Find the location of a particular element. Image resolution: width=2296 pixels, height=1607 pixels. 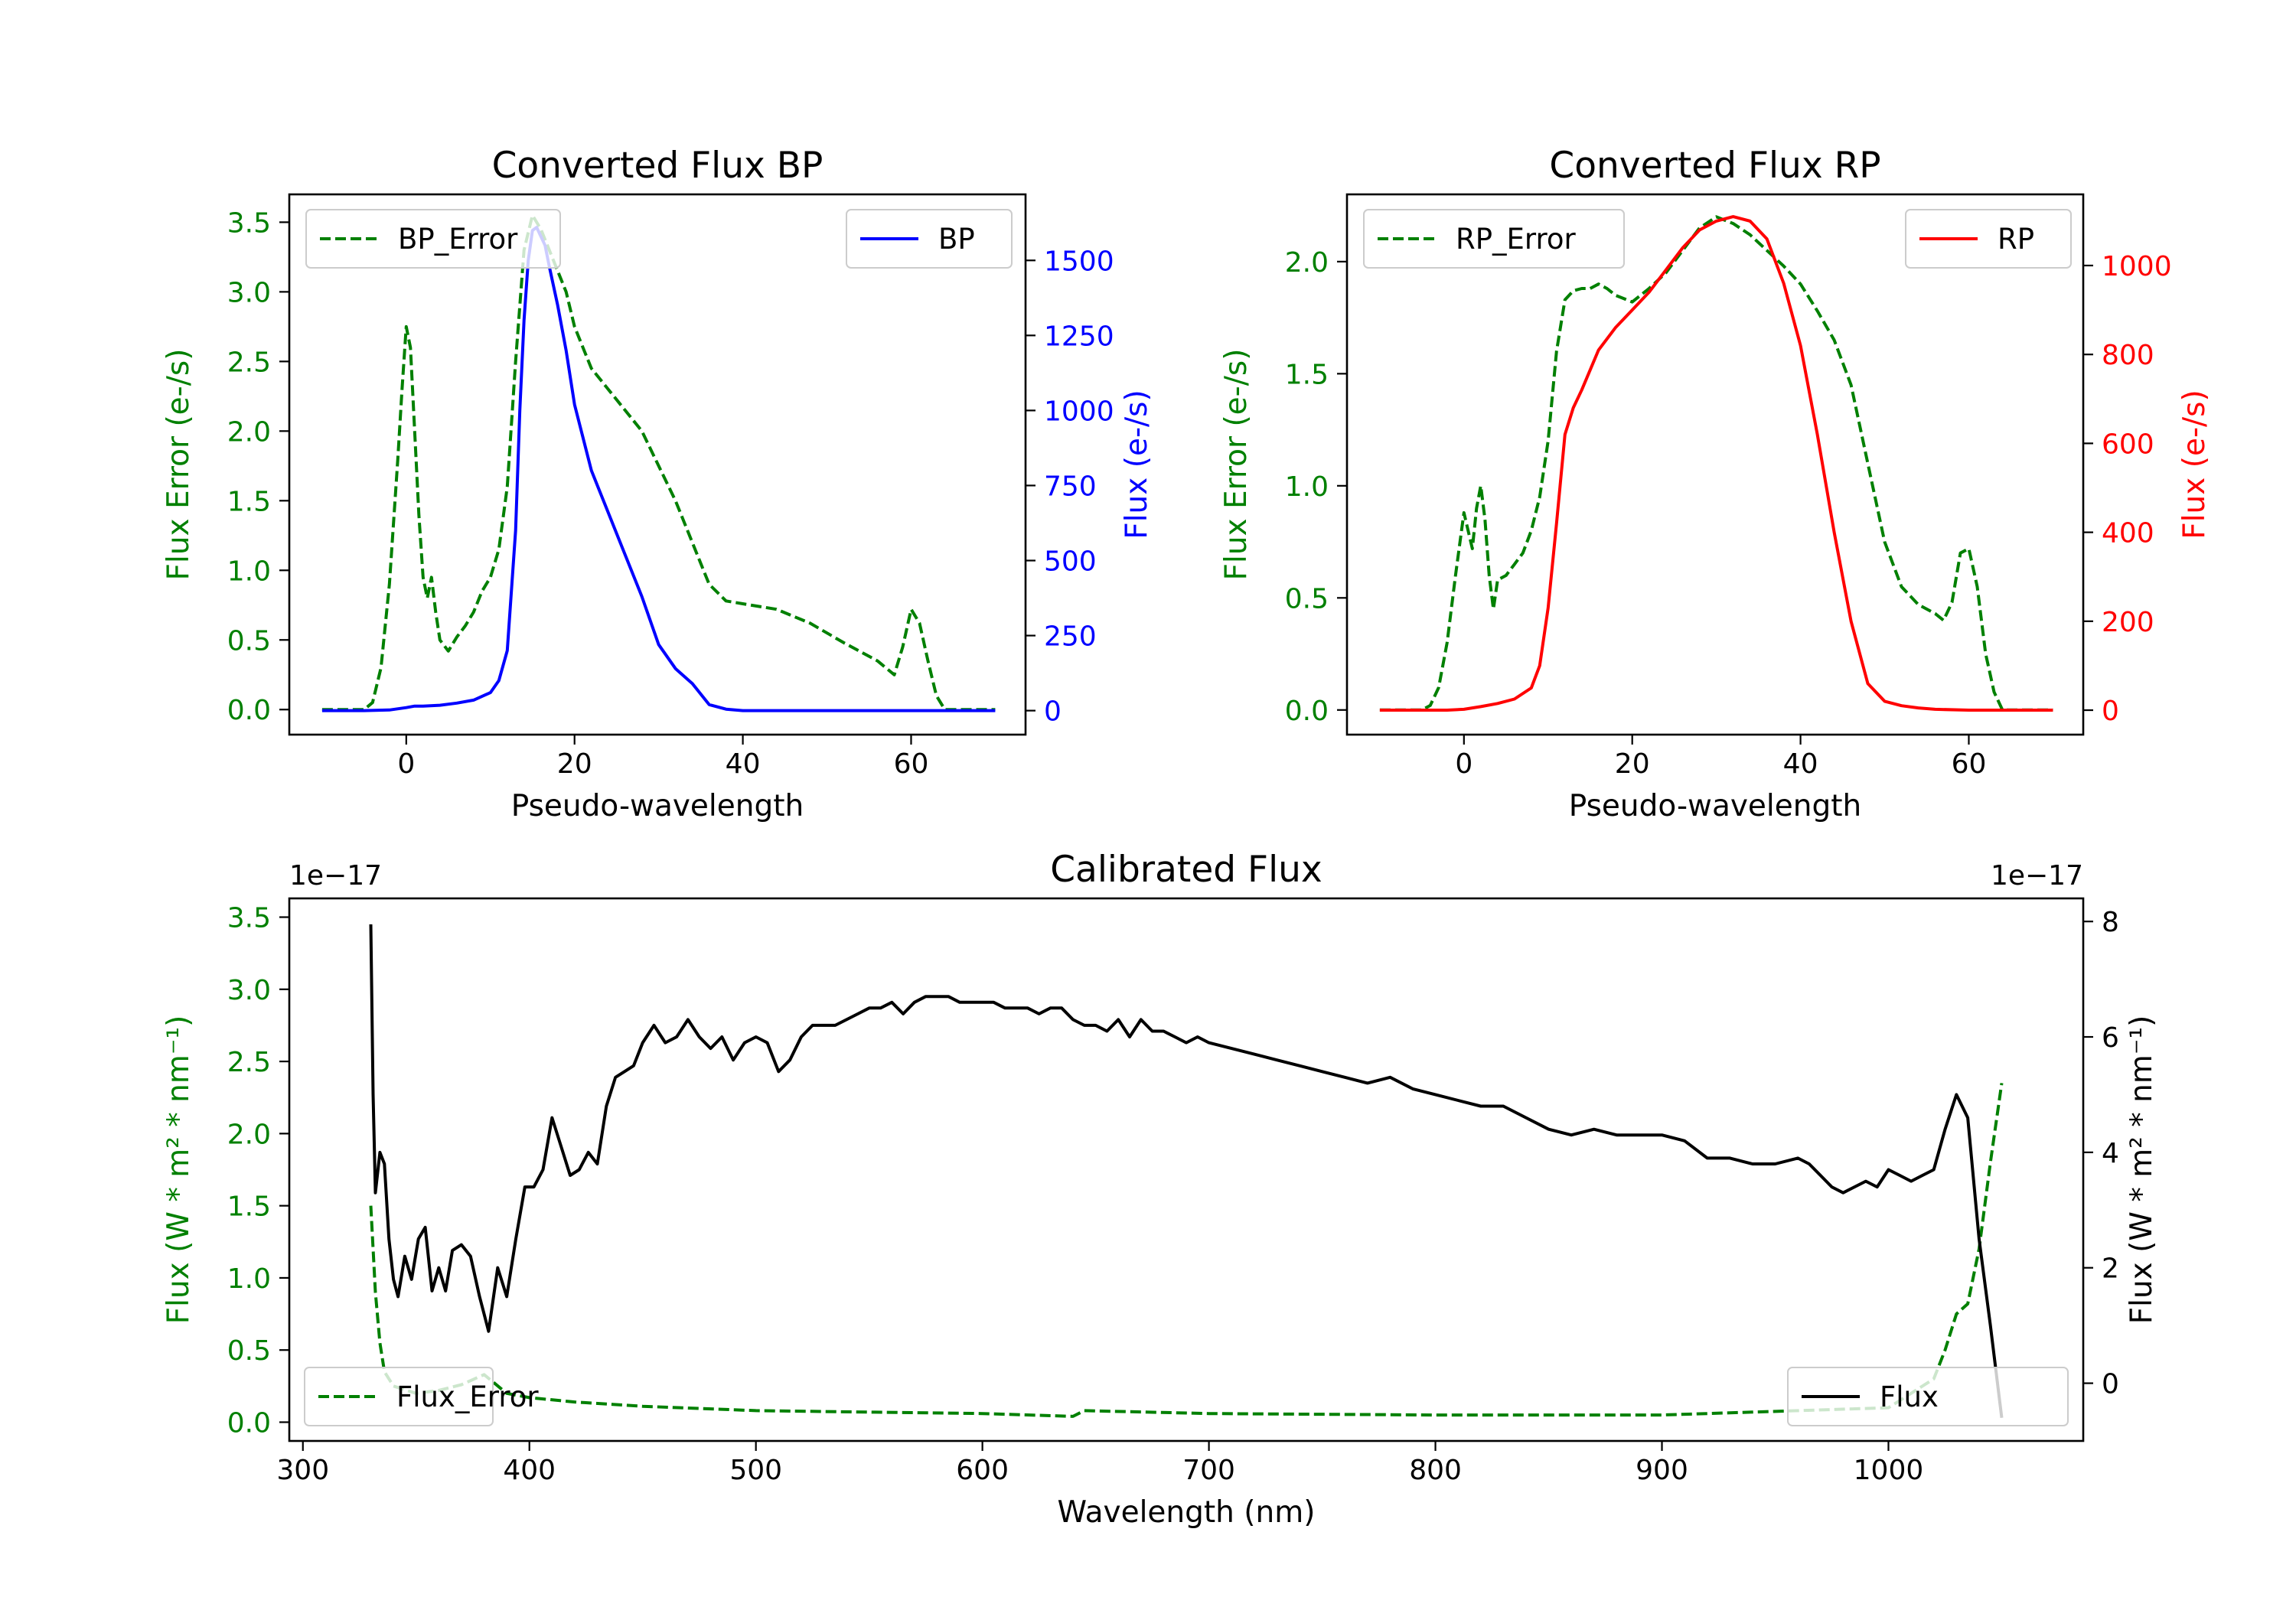

y-right-tick-label: 600 is located at coordinates (2128, 444).